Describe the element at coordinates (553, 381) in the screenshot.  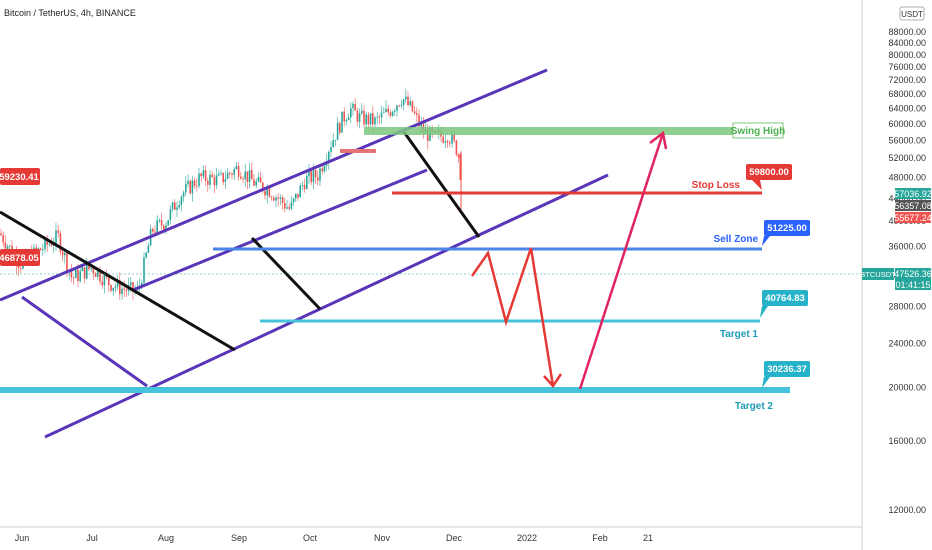
I see `down-arrowhead` at that location.